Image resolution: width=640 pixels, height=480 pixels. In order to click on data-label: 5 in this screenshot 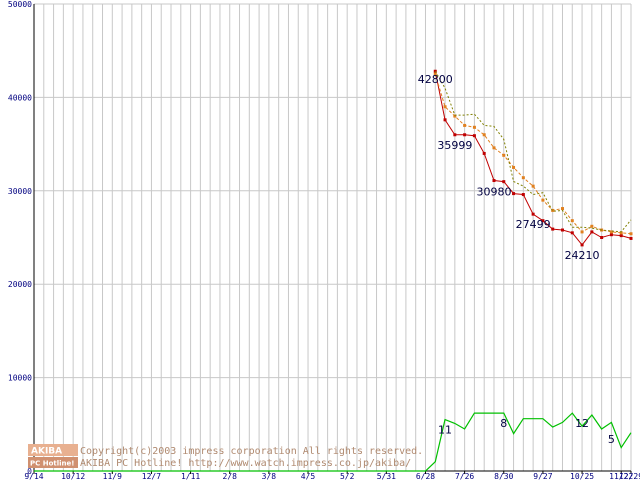, I will do `click(611, 439)`.